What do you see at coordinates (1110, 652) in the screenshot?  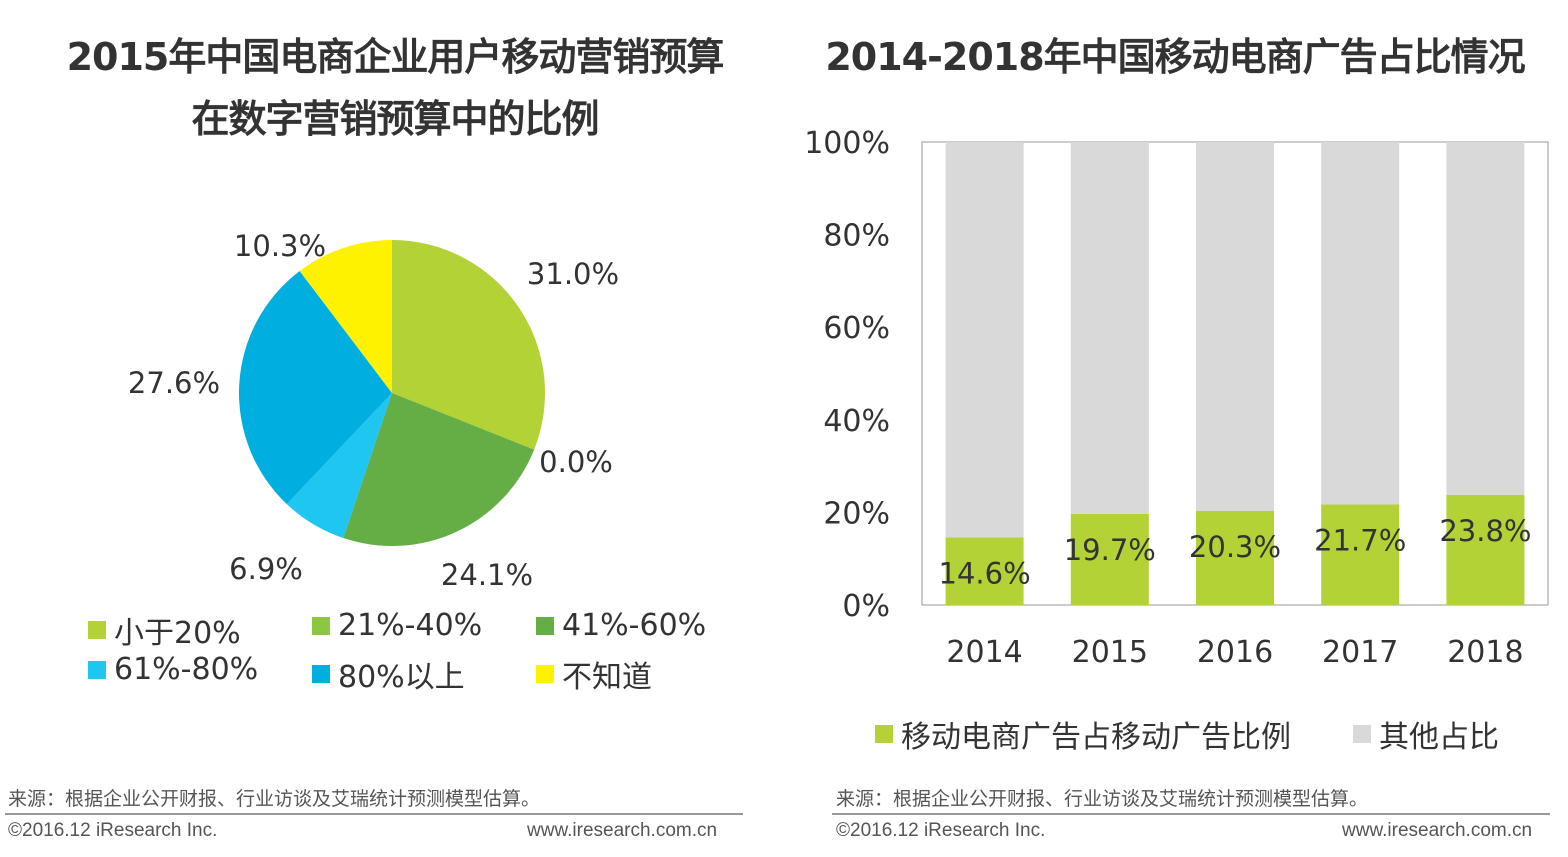 I see `x-tick-label: 2015` at bounding box center [1110, 652].